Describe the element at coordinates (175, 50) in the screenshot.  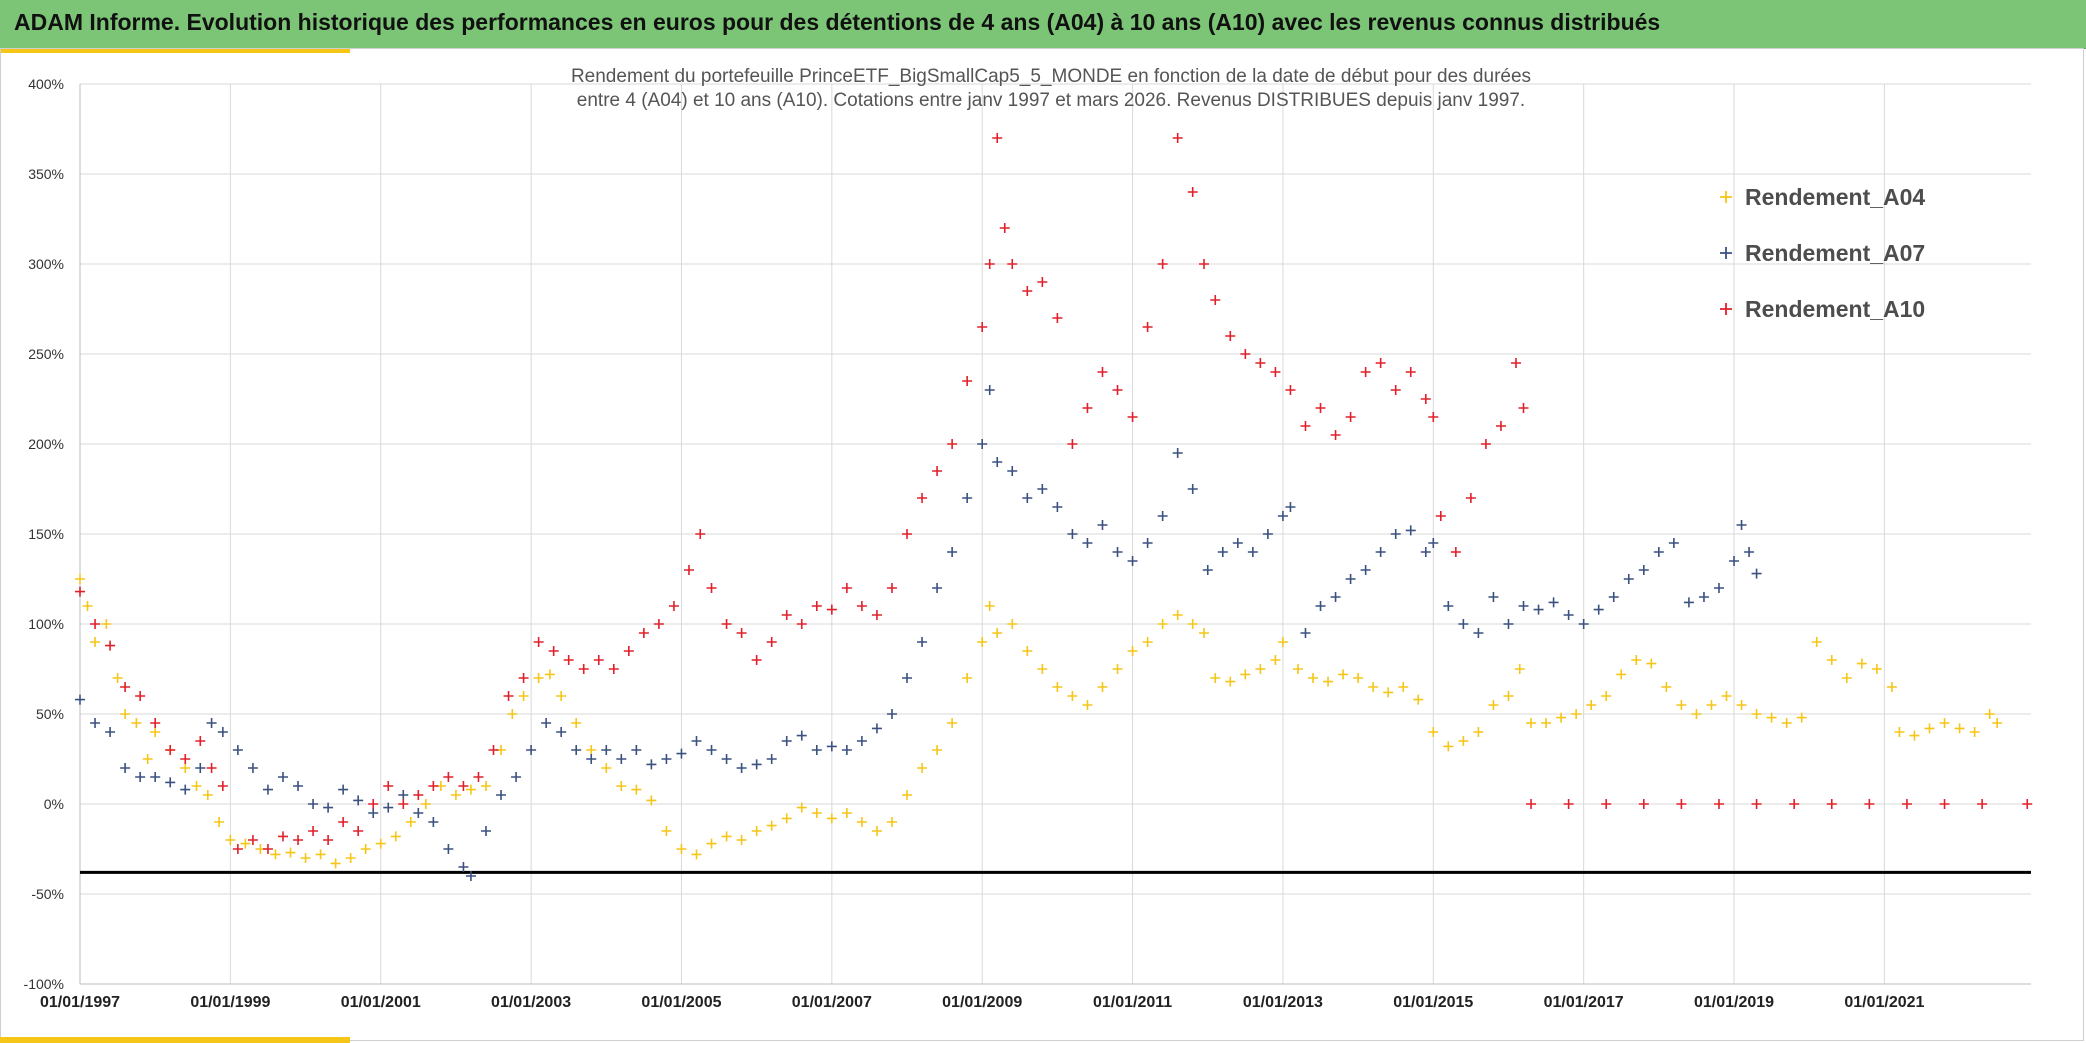
I see `accent-bar-top` at that location.